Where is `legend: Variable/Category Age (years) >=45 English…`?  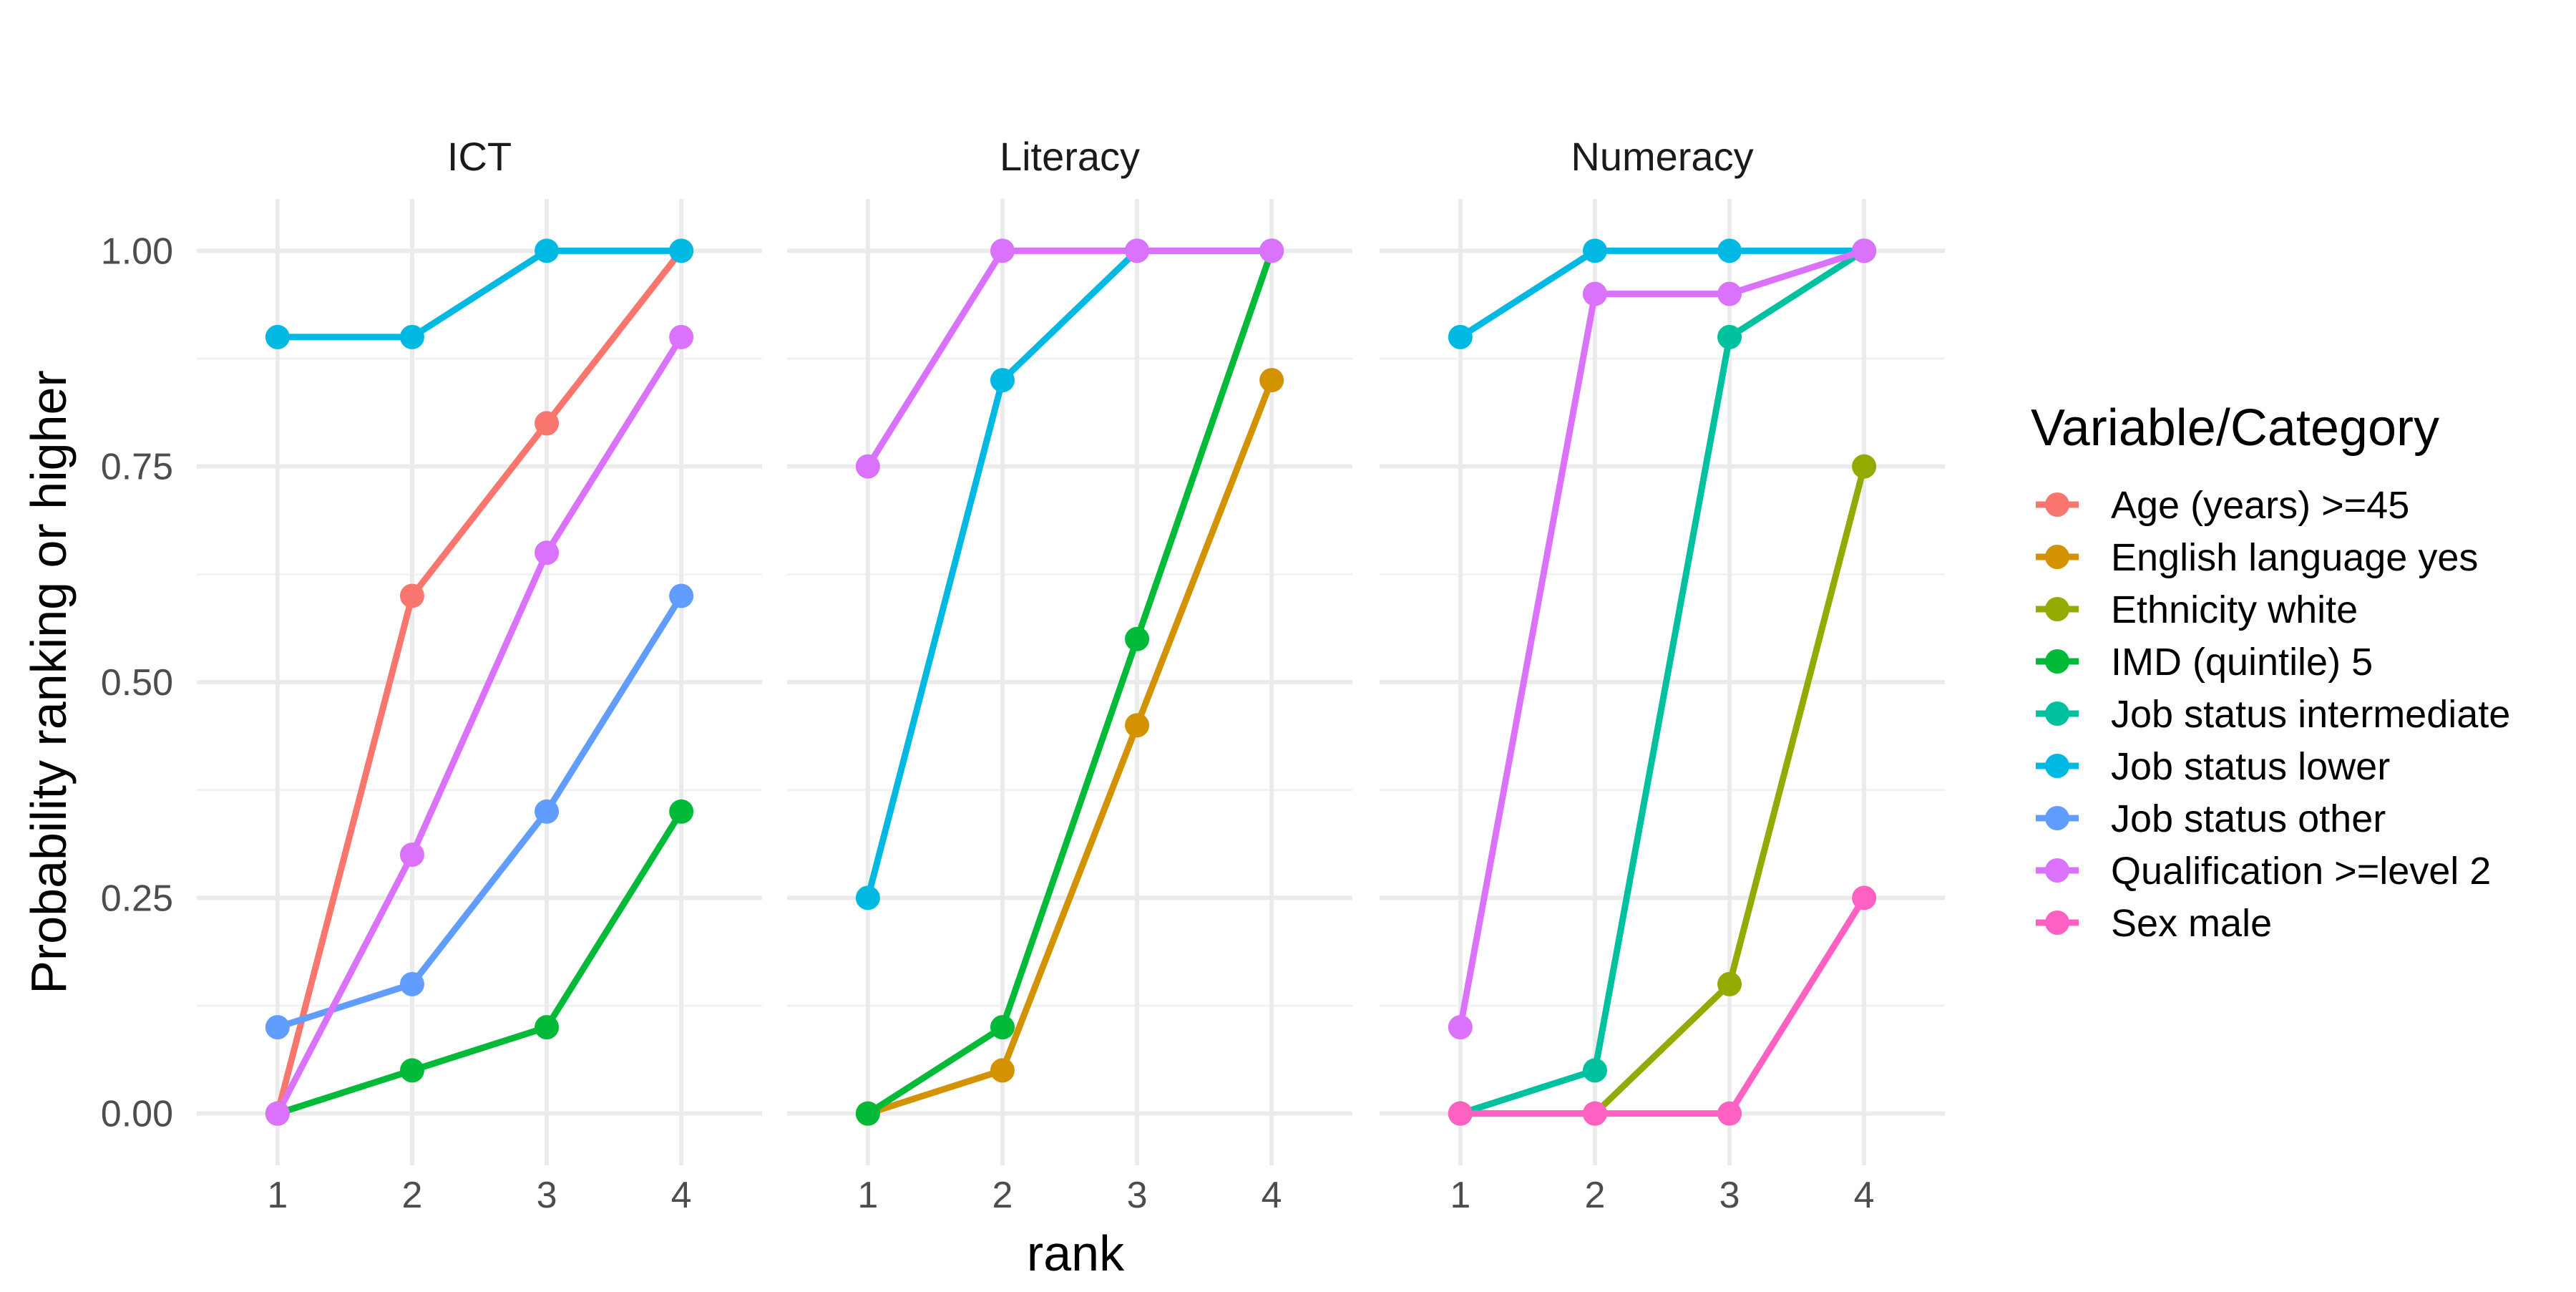
legend: Variable/Category Age (years) >=45 English… is located at coordinates (2270, 672).